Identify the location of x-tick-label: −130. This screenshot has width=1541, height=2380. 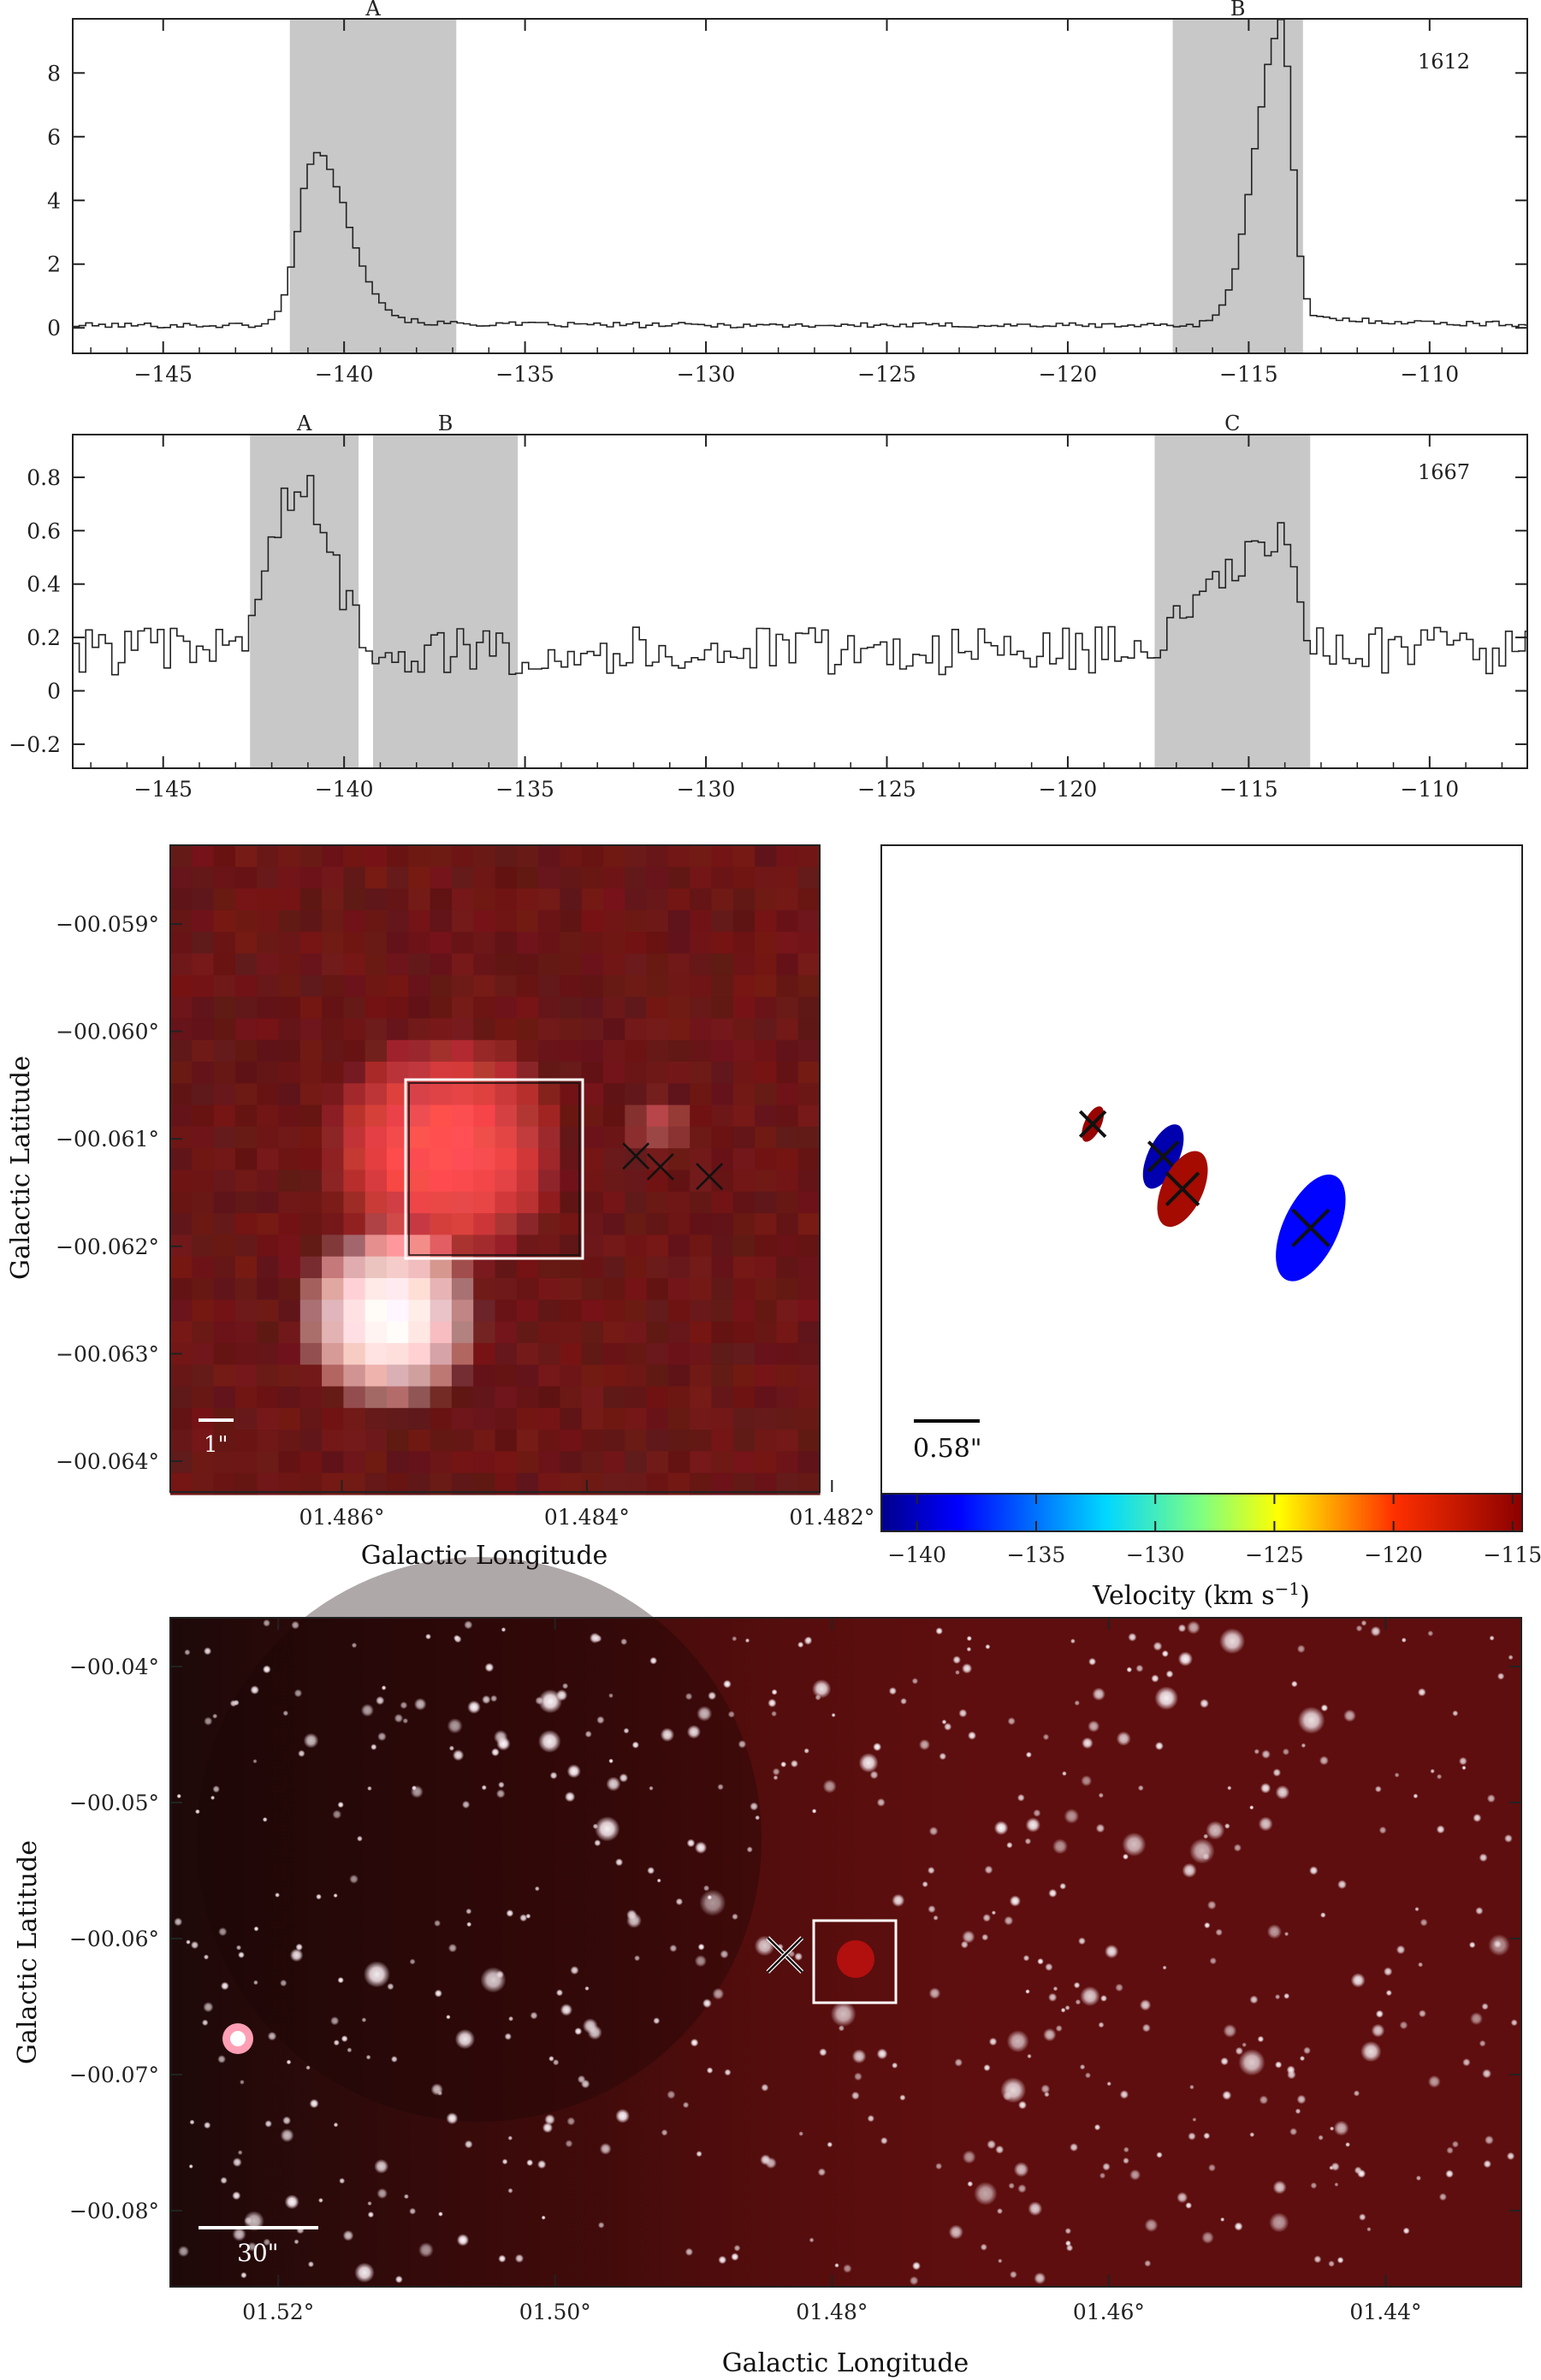
(706, 789).